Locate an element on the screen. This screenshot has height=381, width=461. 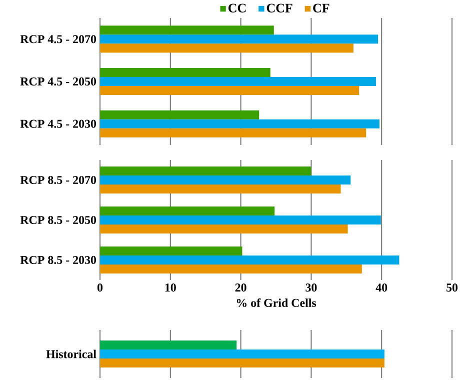
y-tick-label: RCP 8.5 - 2070 is located at coordinates (58, 180).